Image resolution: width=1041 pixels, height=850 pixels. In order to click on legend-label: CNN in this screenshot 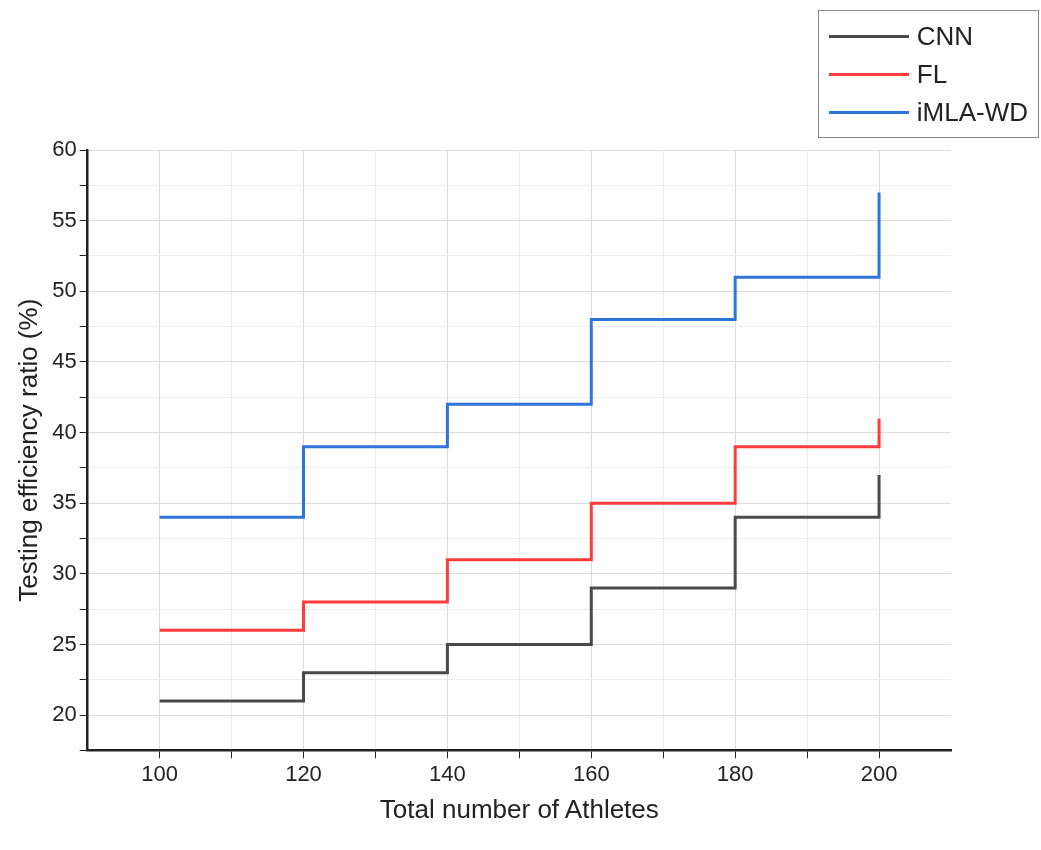, I will do `click(945, 36)`.